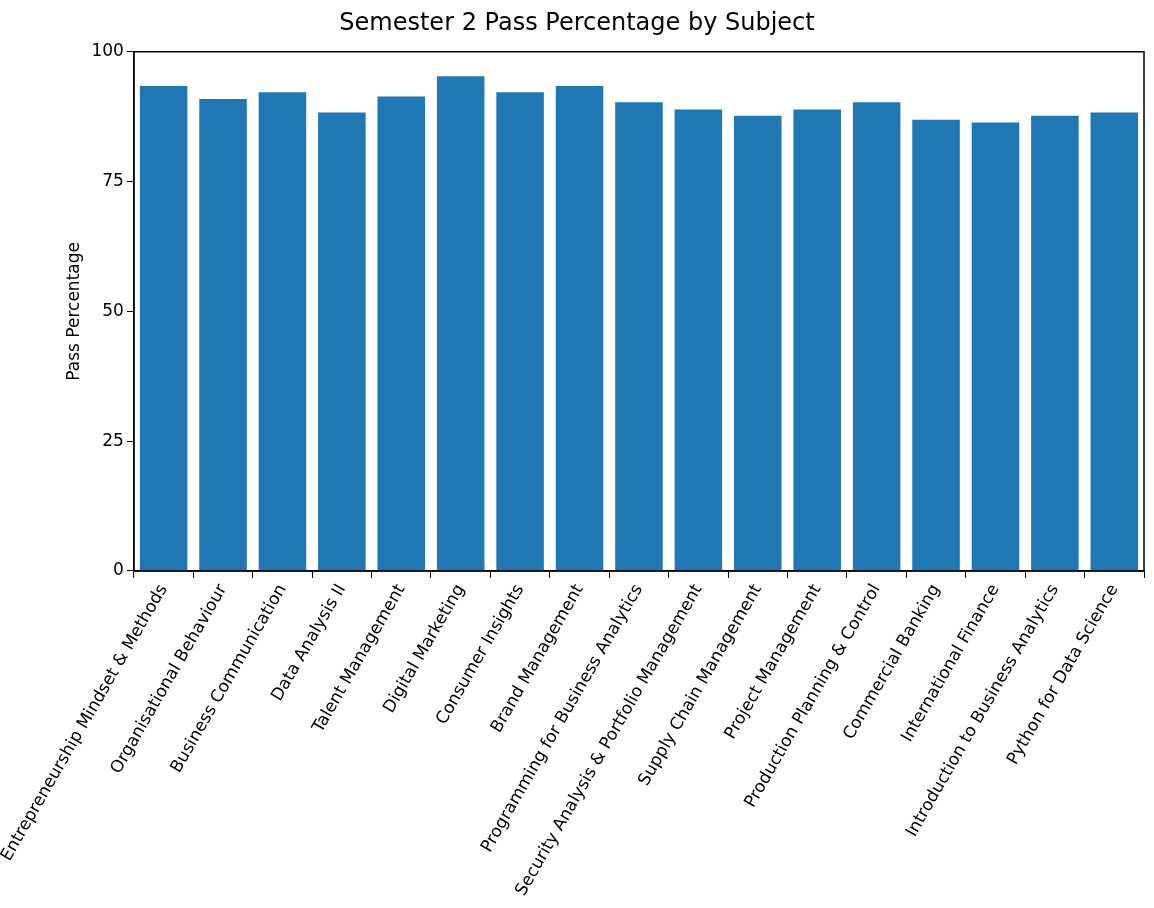 This screenshot has height=908, width=1154. What do you see at coordinates (107, 50) in the screenshot?
I see `y-tick-label: 100` at bounding box center [107, 50].